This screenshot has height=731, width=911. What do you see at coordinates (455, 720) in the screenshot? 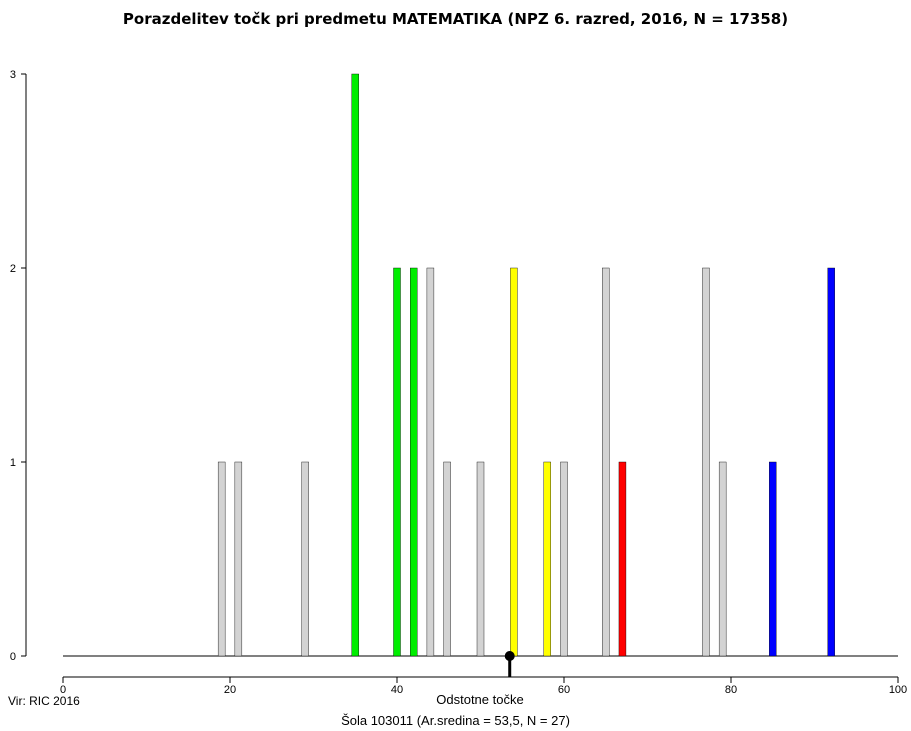
I see `school-summary: Šola 103011 (Ar.sredina = 53,5, N = 27)` at bounding box center [455, 720].